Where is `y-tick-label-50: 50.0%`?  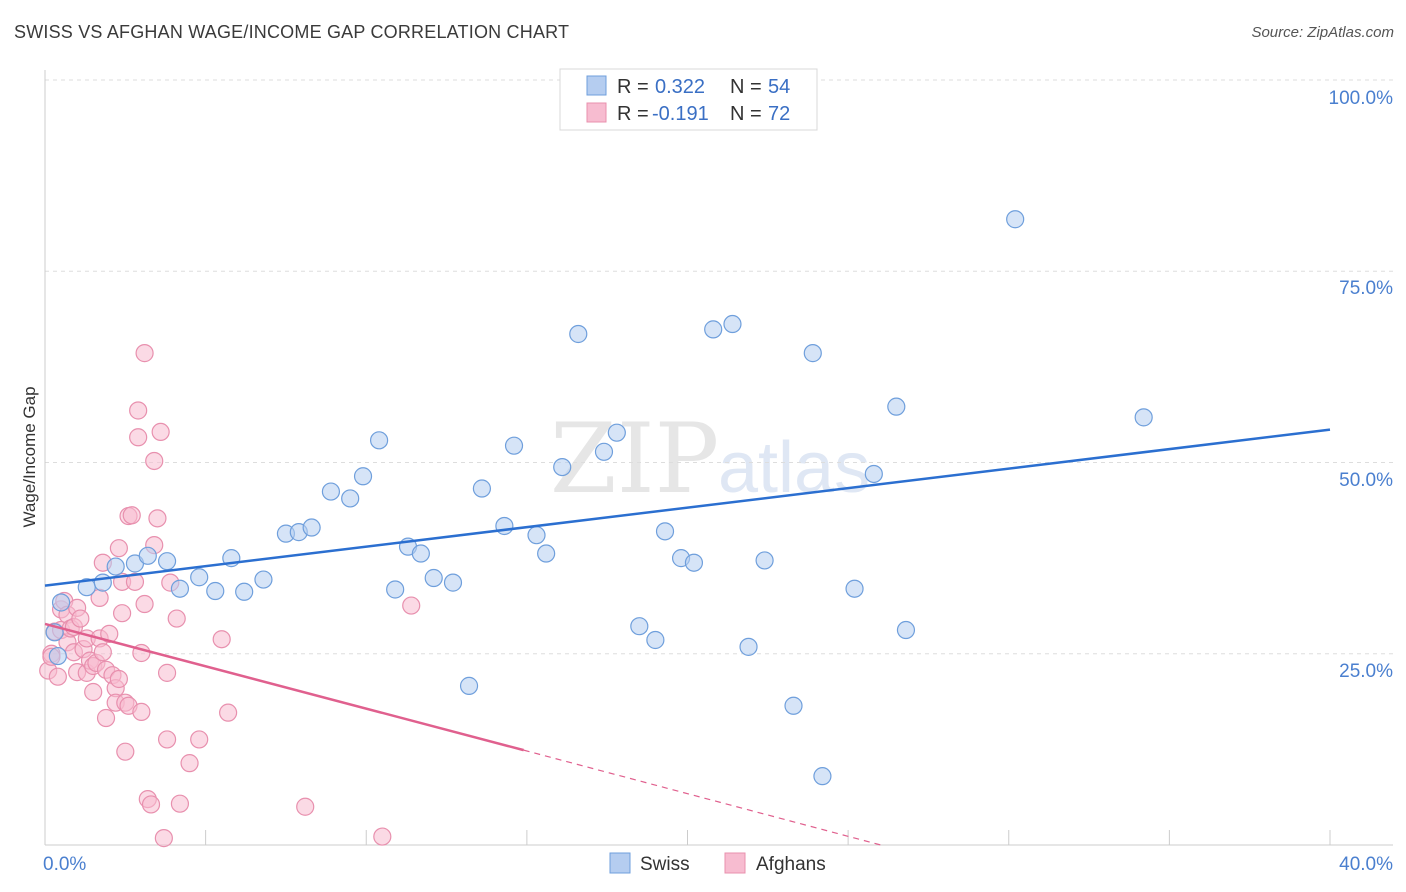
y-tick-label-50: 50.0% is located at coordinates (1366, 480).